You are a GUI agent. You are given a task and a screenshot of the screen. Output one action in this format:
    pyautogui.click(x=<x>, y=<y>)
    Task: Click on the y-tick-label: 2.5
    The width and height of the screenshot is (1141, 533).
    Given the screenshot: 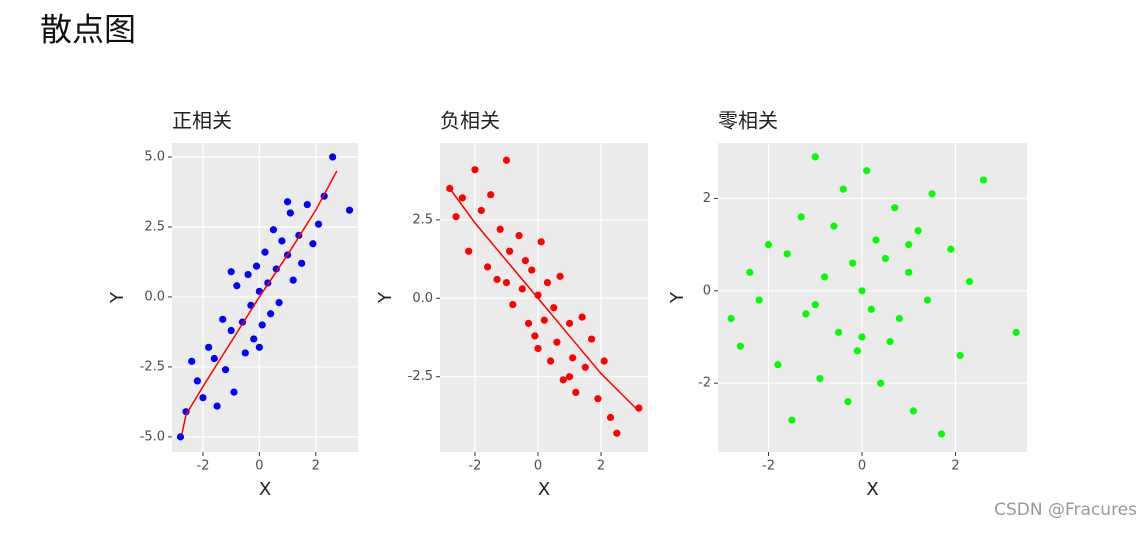 What is the action you would take?
    pyautogui.click(x=154, y=226)
    